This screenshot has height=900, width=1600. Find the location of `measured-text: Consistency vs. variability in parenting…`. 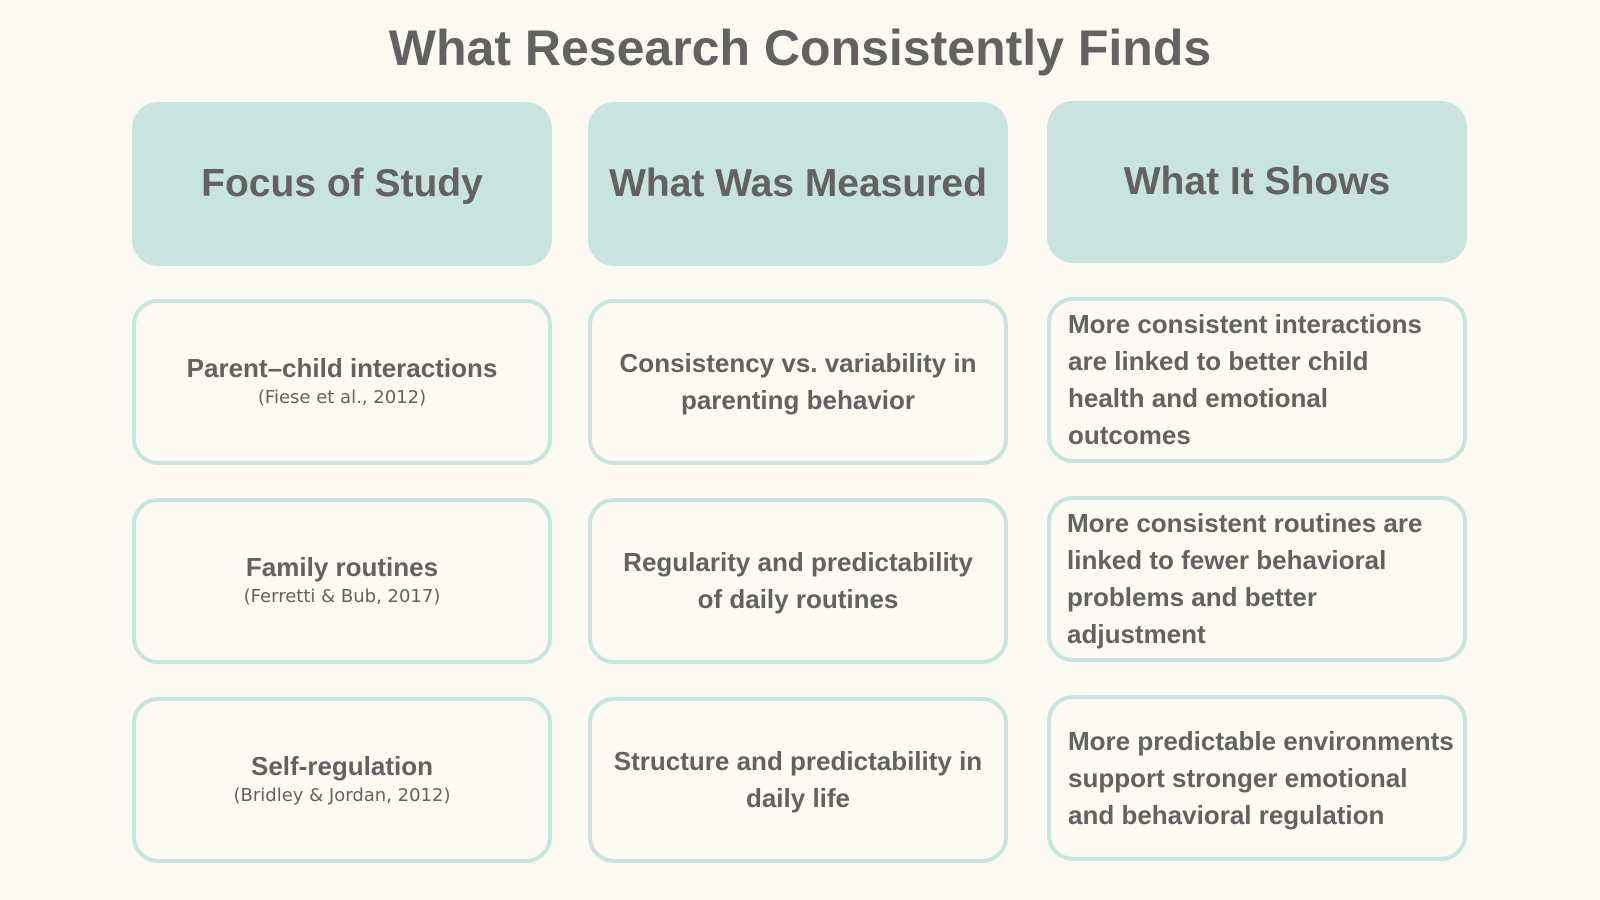

measured-text: Consistency vs. variability in parenting… is located at coordinates (798, 381).